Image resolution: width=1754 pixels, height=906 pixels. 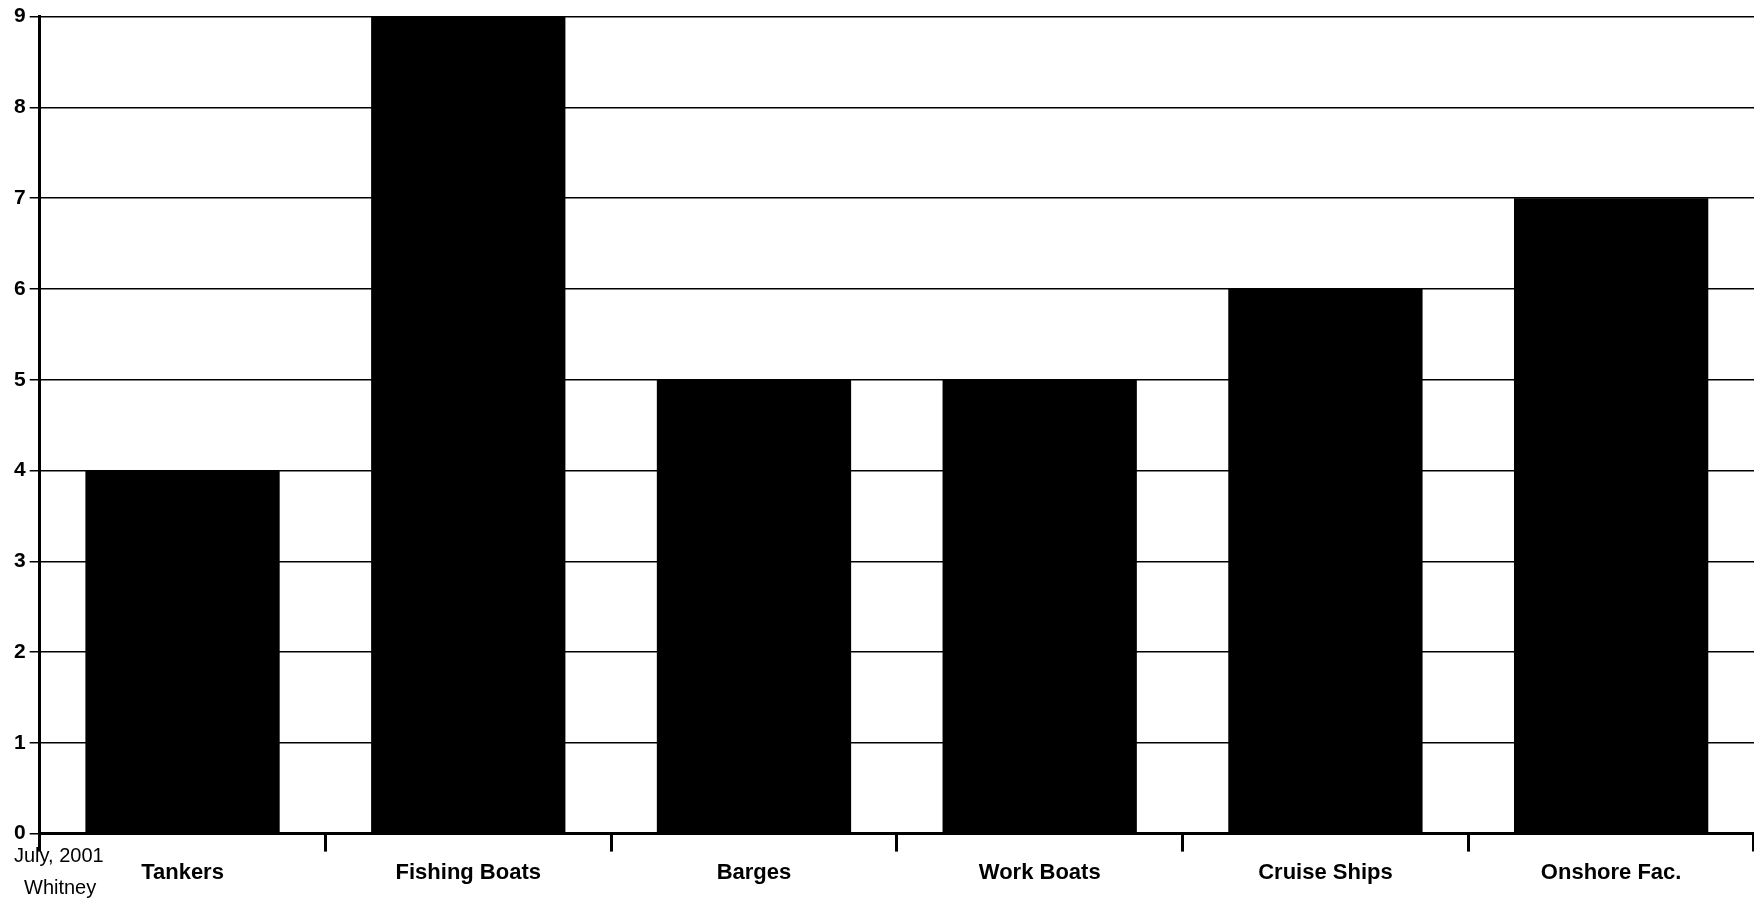 I want to click on x-tick-label: Fishing Boats, so click(x=468, y=871).